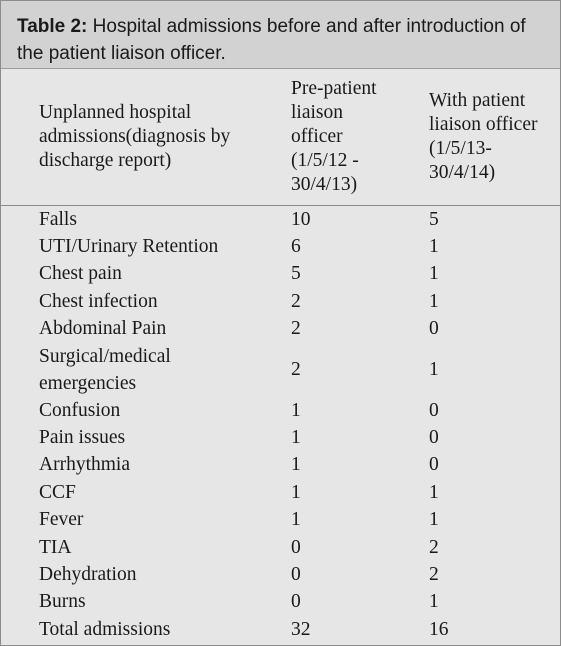 This screenshot has width=561, height=646. Describe the element at coordinates (88, 383) in the screenshot. I see `row-diagnosis-line: emergencies` at that location.